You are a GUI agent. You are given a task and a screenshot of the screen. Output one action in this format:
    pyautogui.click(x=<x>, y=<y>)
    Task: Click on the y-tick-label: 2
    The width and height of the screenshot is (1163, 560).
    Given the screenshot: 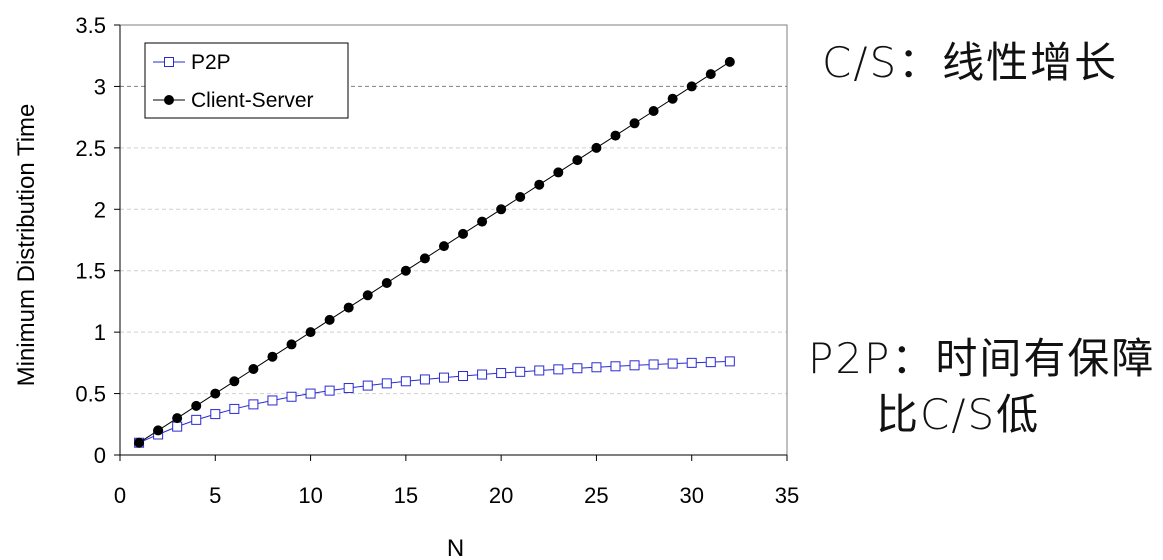 What is the action you would take?
    pyautogui.click(x=100, y=209)
    